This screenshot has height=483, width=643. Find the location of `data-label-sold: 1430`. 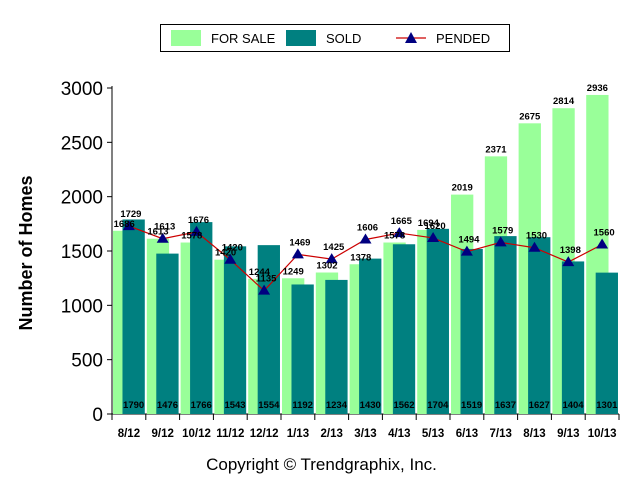

data-label-sold: 1430 is located at coordinates (370, 405).